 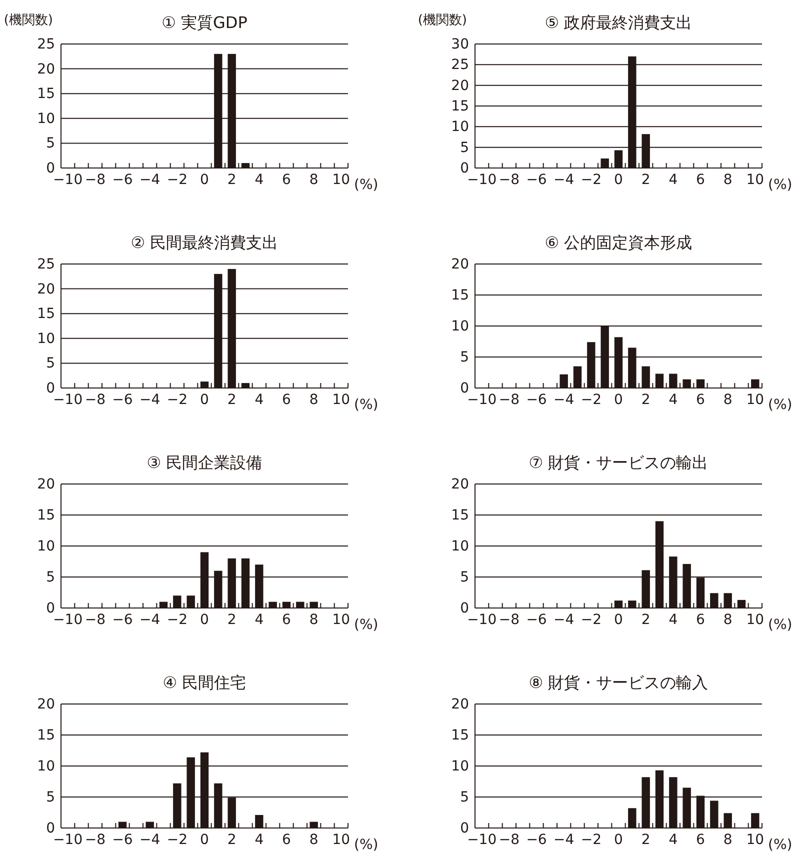 I want to click on chart-title: ④ 民間住宅, so click(x=204, y=682).